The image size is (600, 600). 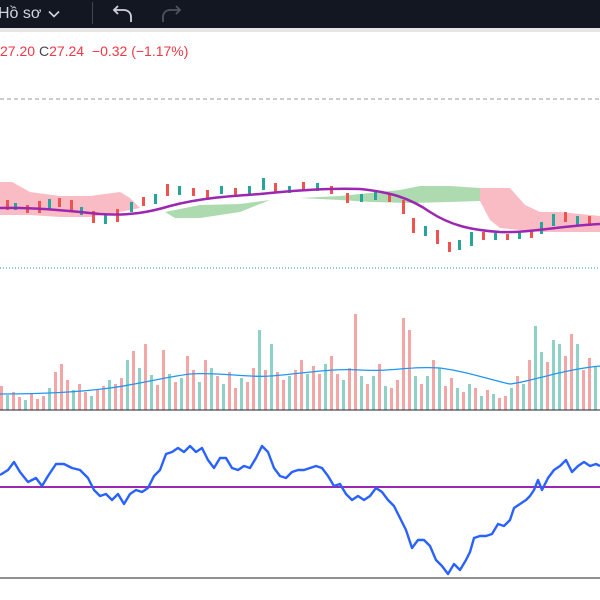 What do you see at coordinates (30, 14) in the screenshot?
I see `profile-menu: Hồ sơ` at bounding box center [30, 14].